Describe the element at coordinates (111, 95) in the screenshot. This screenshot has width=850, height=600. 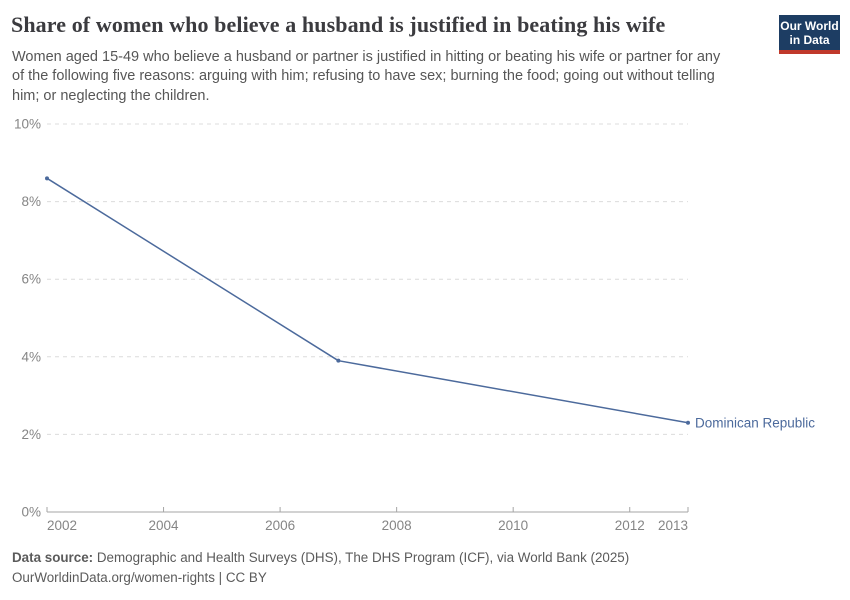
I see `subtitle-line: him; or neglecting the children.` at that location.